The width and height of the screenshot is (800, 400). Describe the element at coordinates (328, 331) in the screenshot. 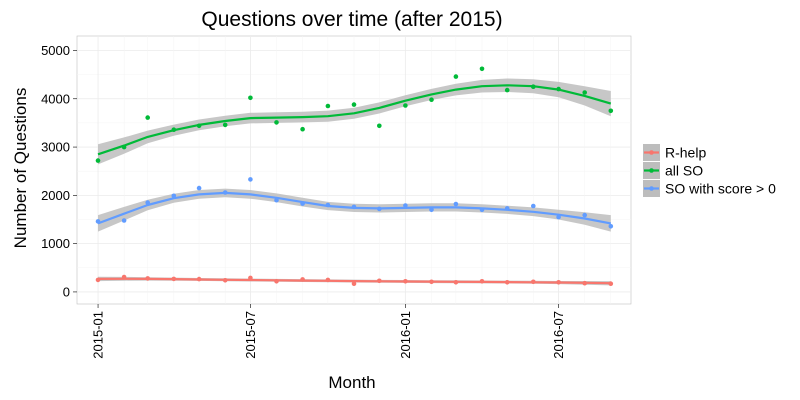

I see `x-axis: 2015-01 2015-07 2016-01 2016-07` at that location.